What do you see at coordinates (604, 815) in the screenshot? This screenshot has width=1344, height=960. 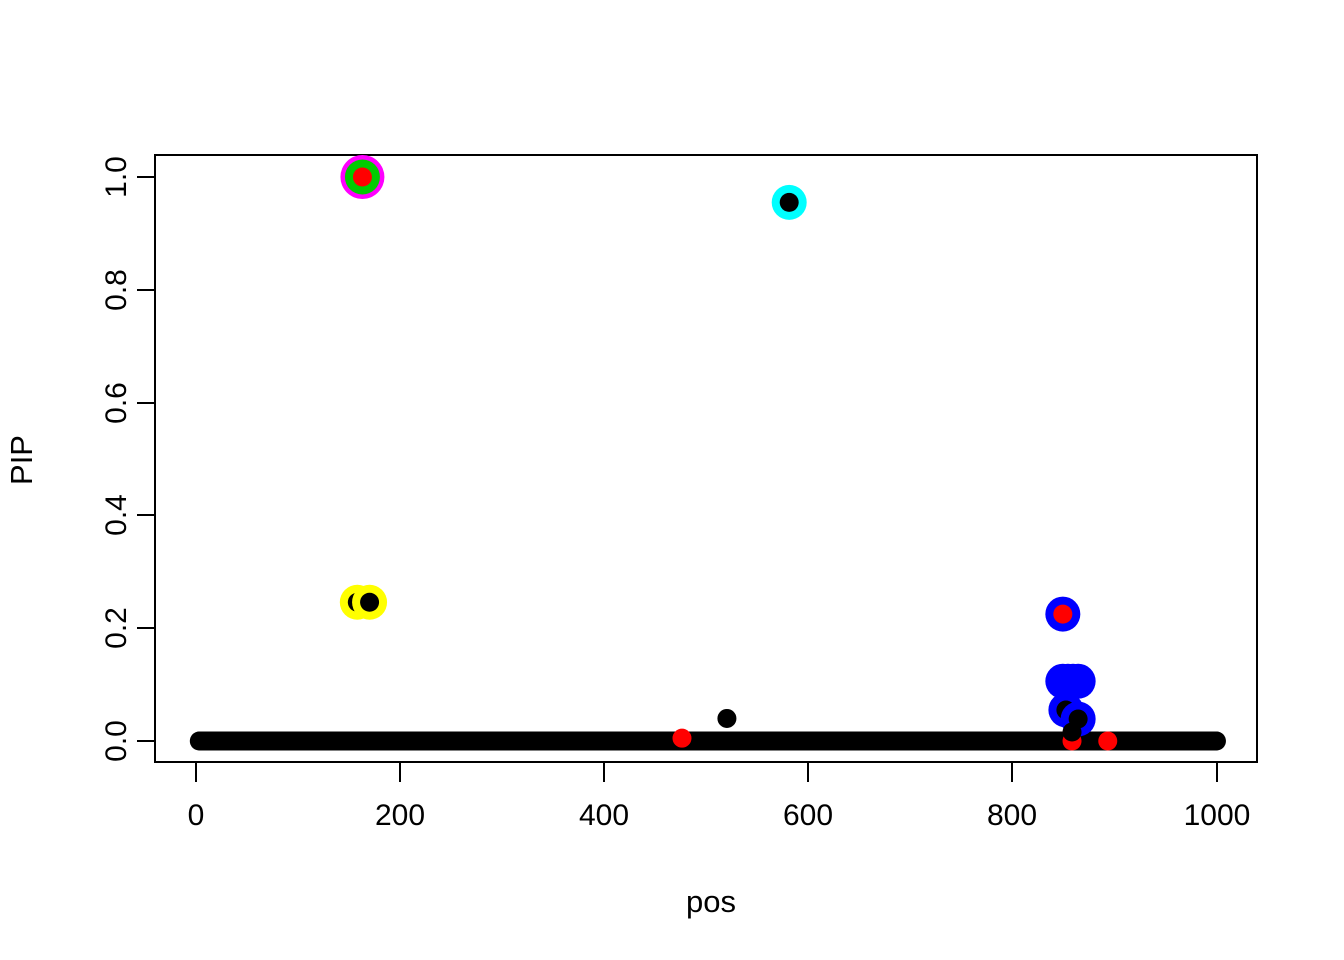 I see `x-tick-label-2: 400` at bounding box center [604, 815].